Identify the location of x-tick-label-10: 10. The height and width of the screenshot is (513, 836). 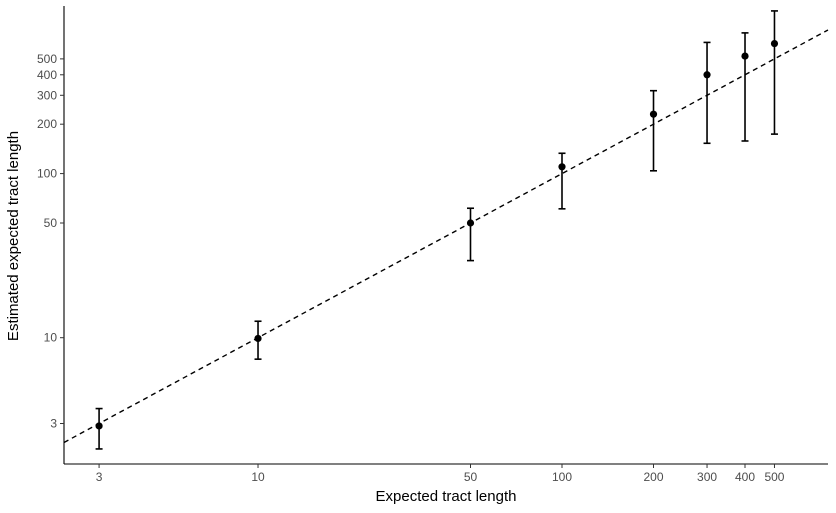
(258, 477).